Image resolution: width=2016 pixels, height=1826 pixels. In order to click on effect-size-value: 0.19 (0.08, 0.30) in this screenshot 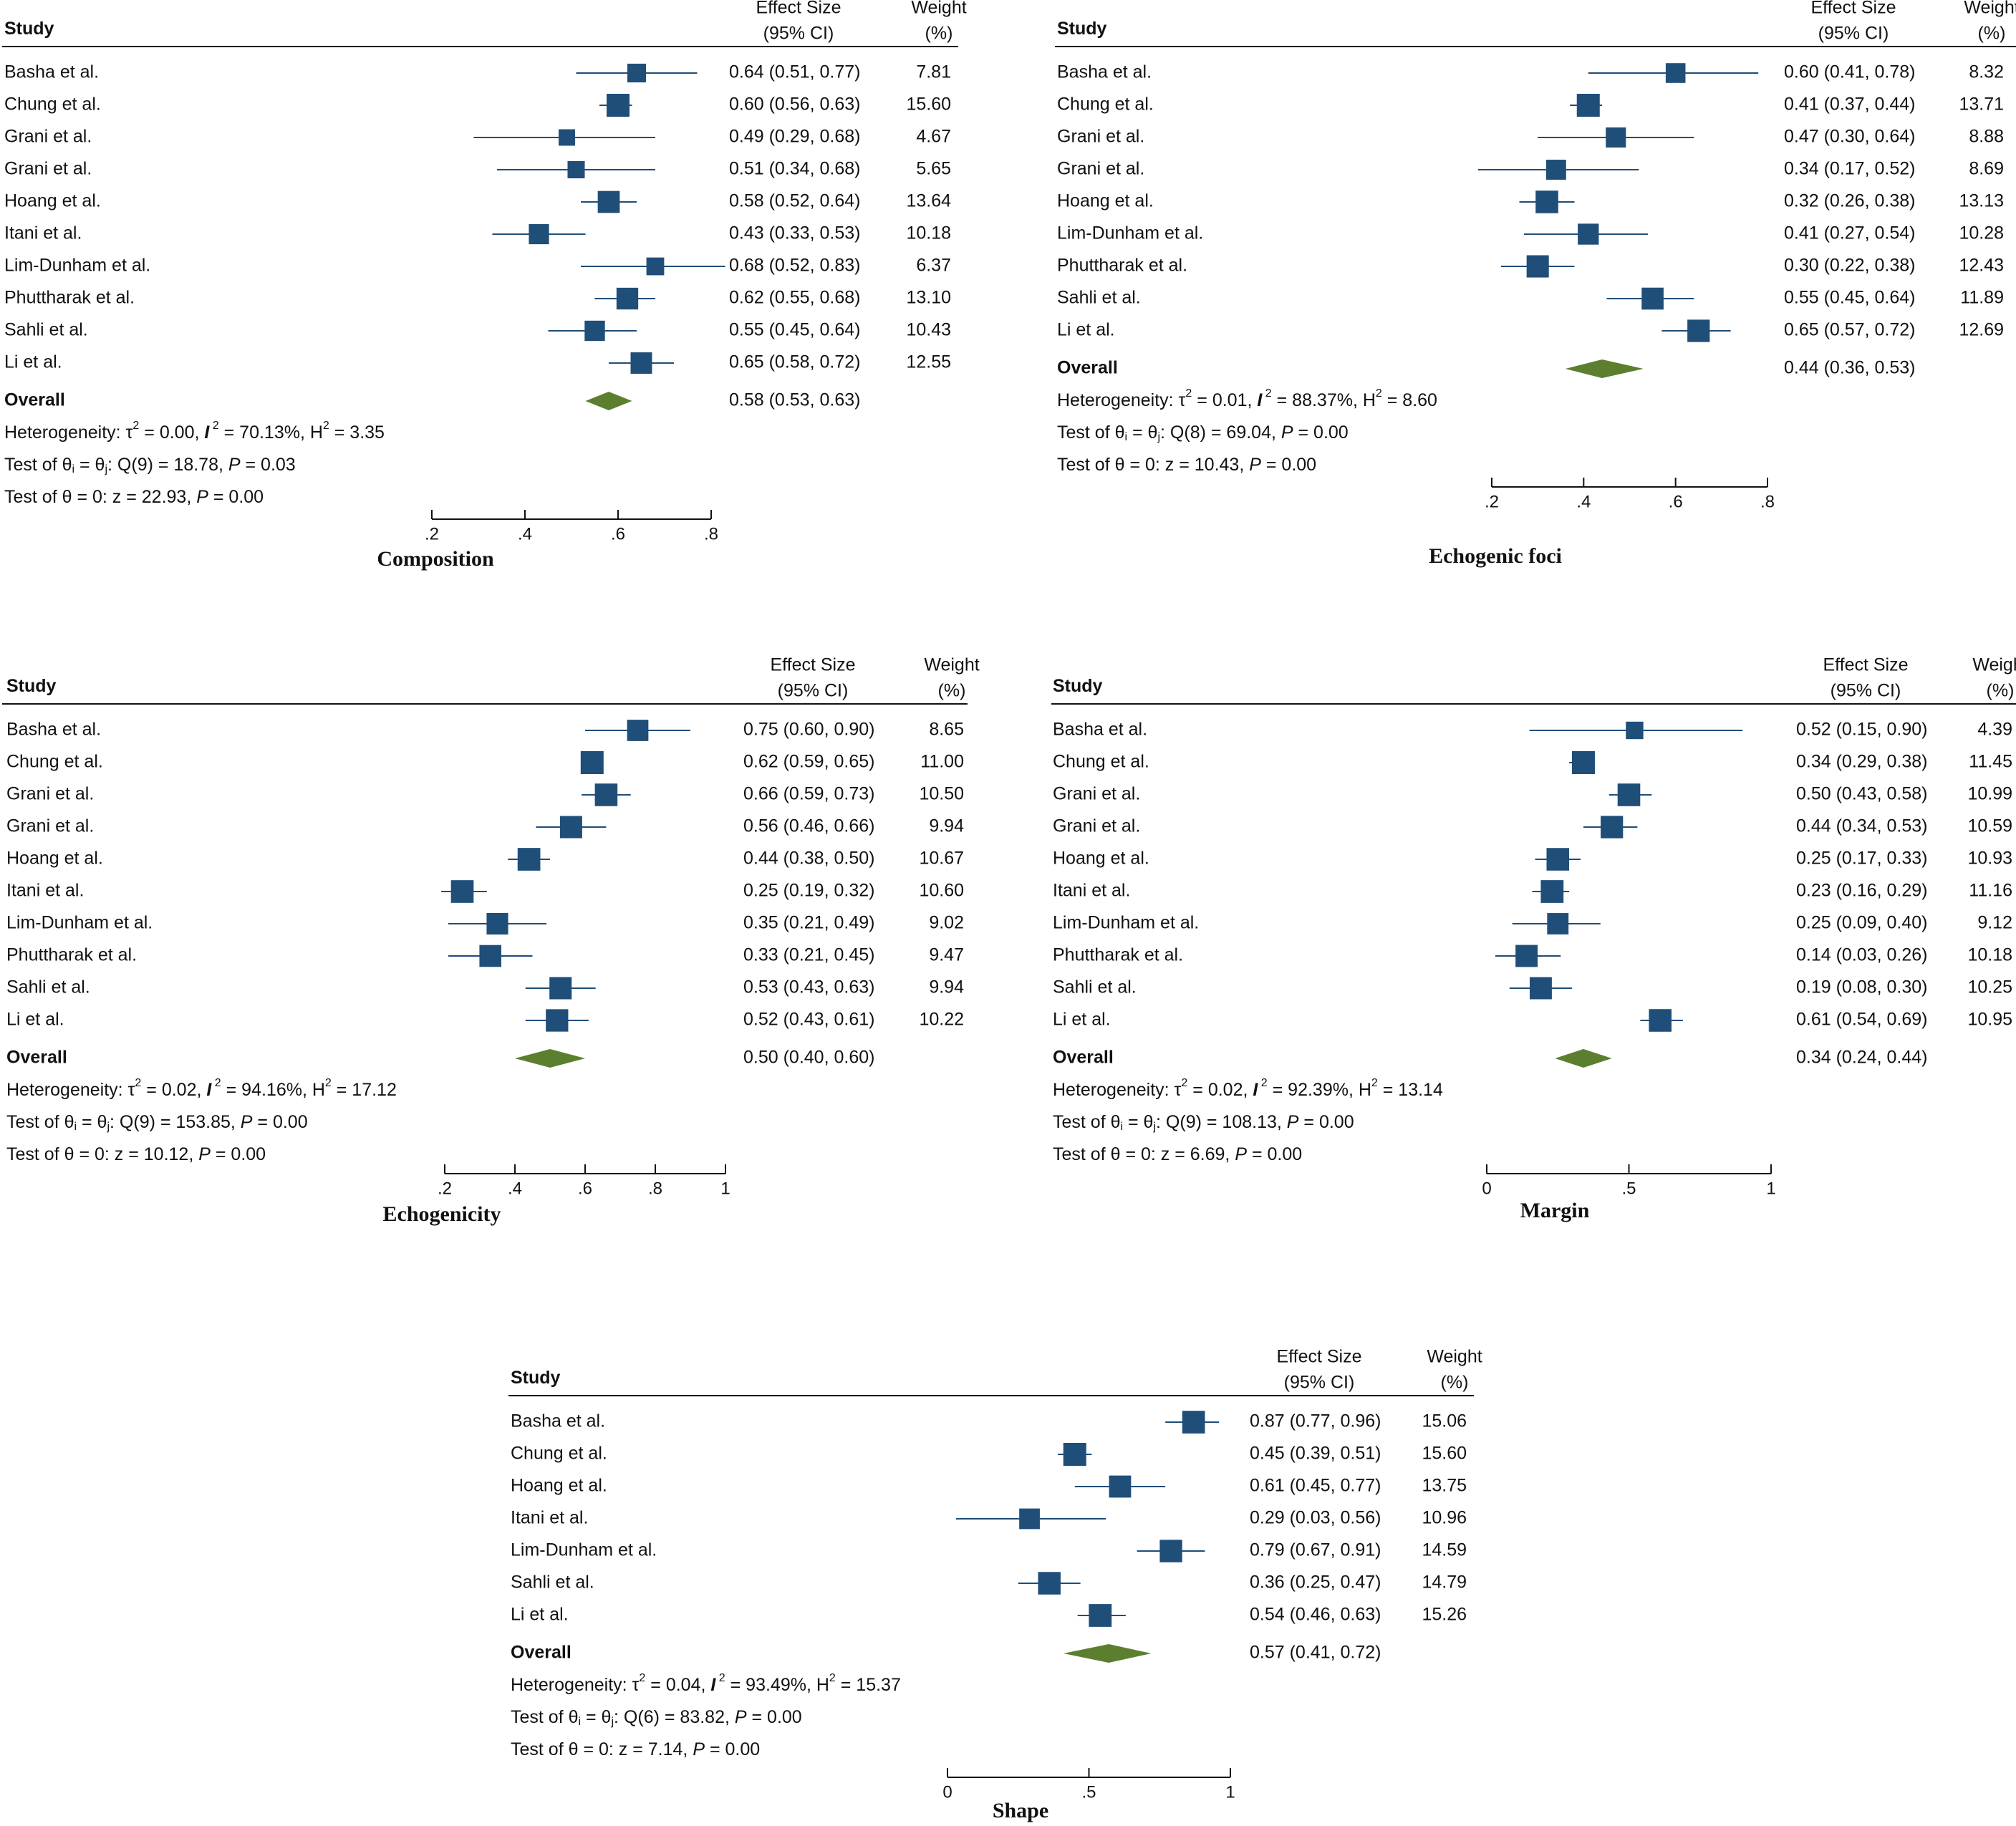, I will do `click(1861, 987)`.